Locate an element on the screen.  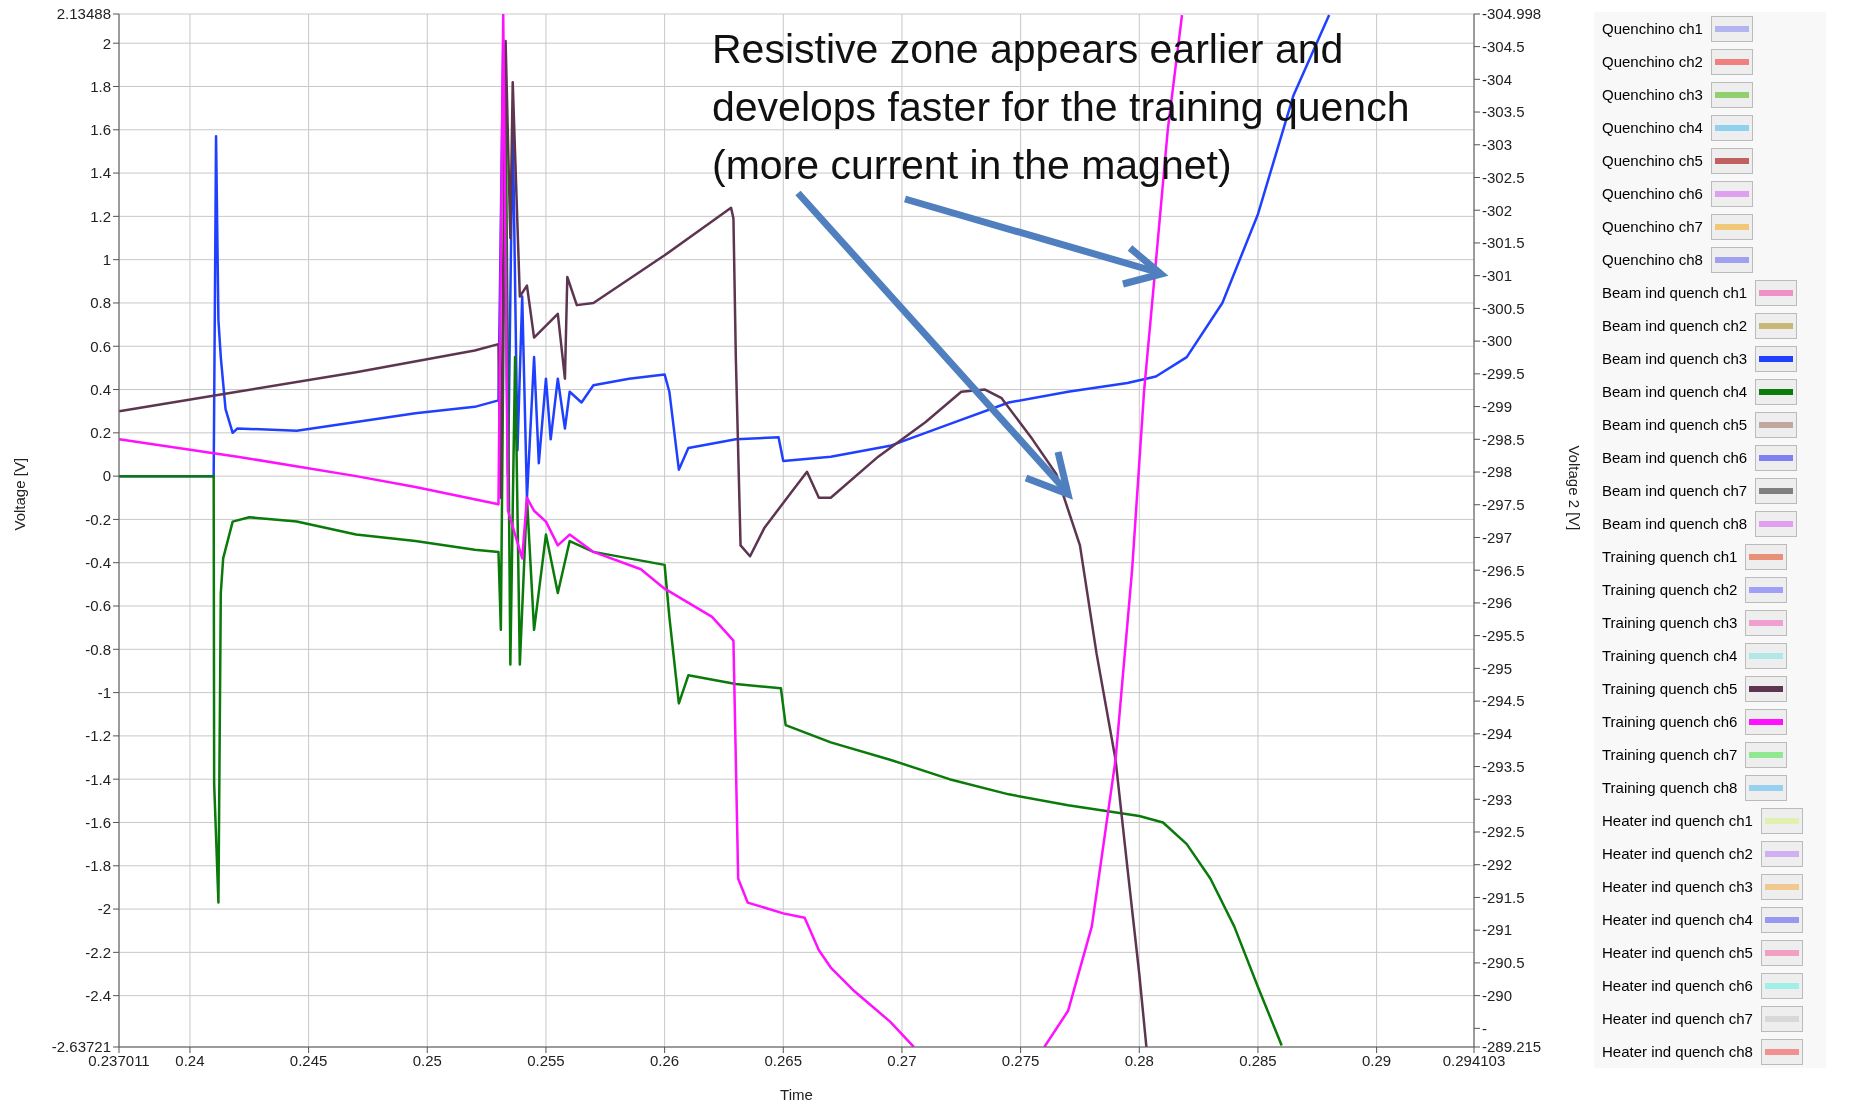
y-tick-label: 0.6 is located at coordinates (100, 346).